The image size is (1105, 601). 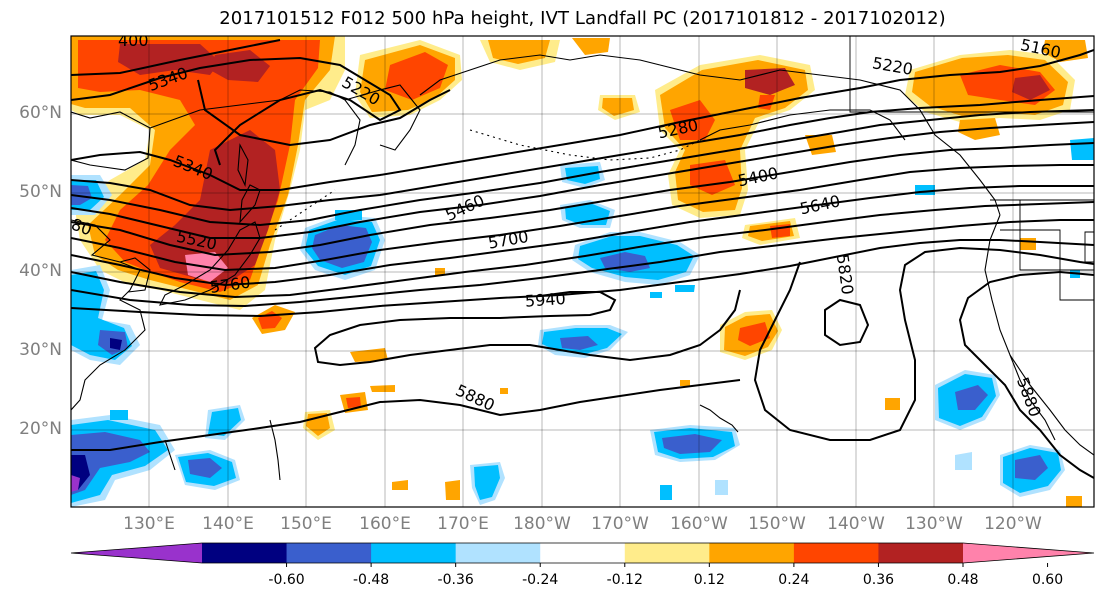 I want to click on contour-label: 5940, so click(x=545, y=300).